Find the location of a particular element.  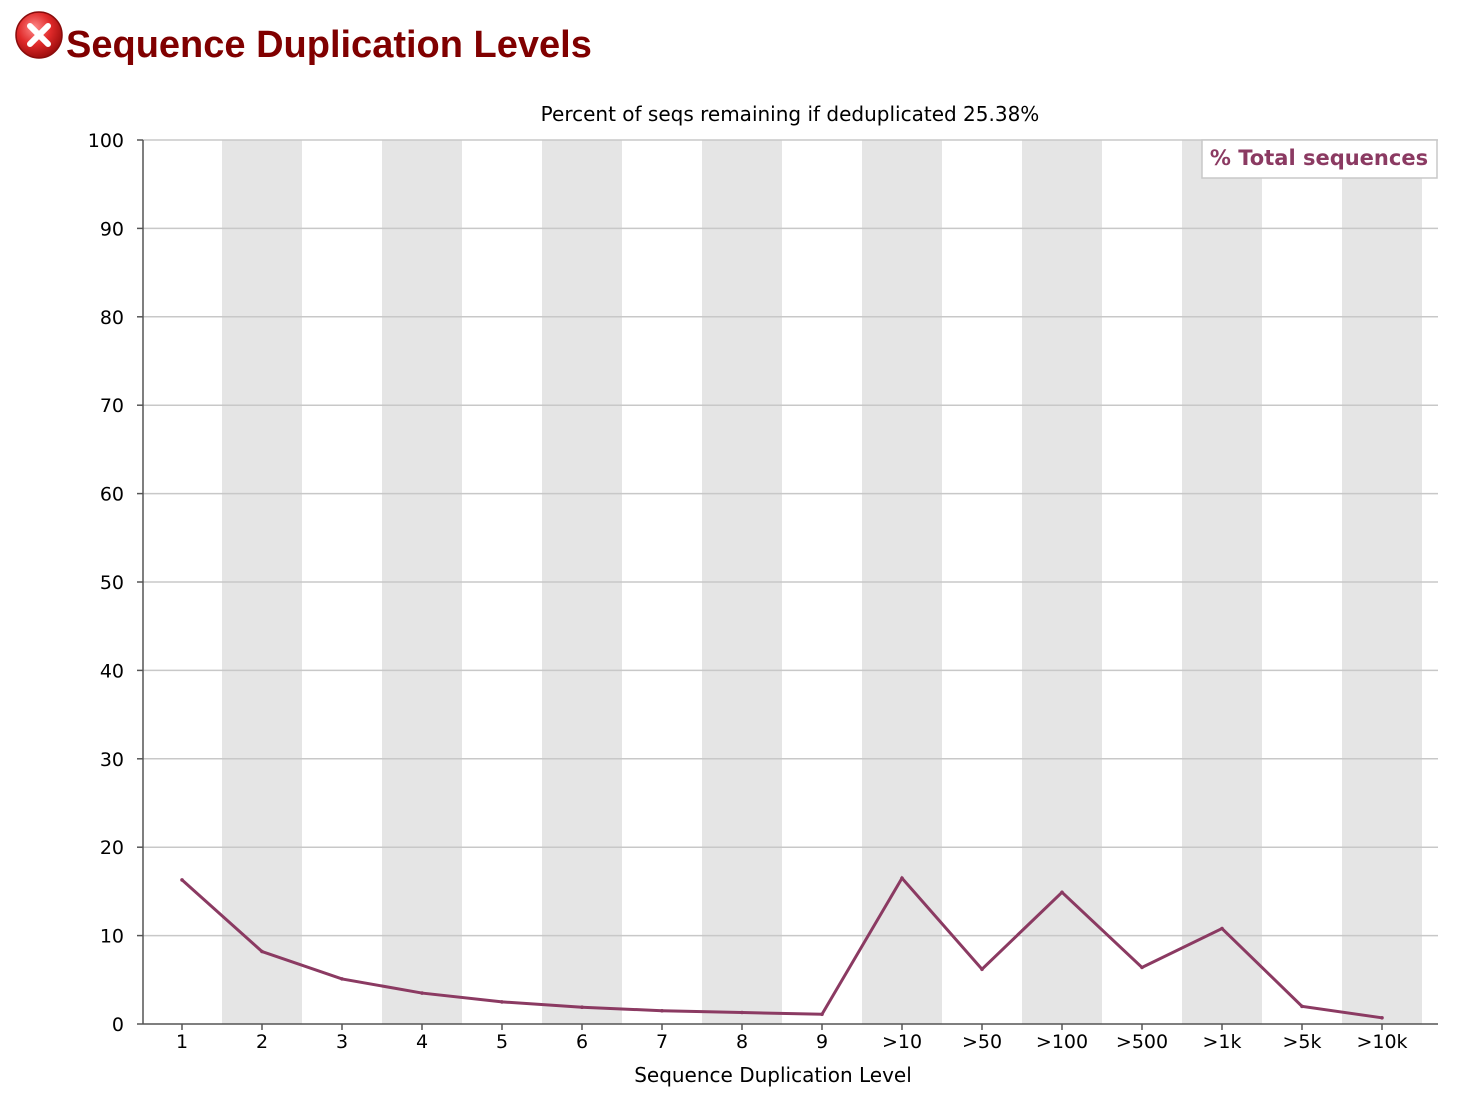

legend-box is located at coordinates (1319, 159).